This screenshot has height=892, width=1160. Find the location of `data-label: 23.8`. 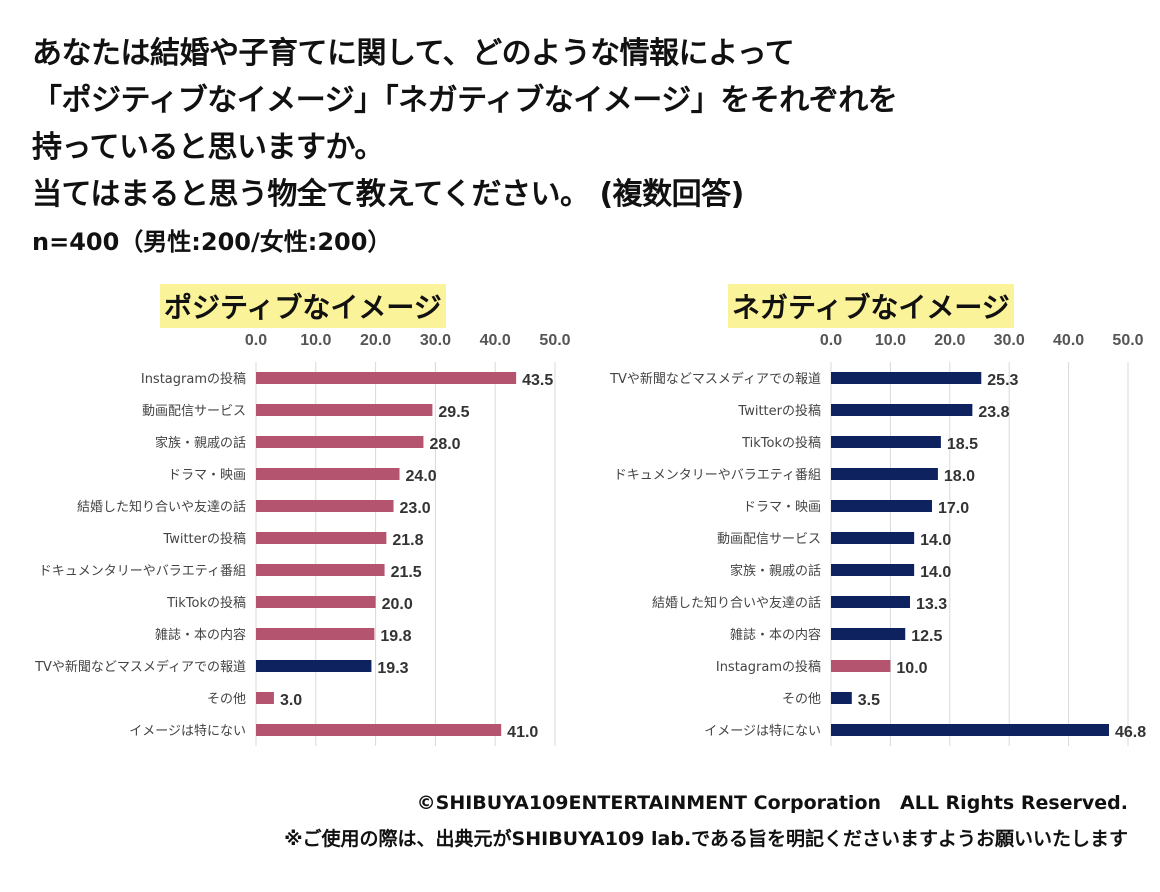

data-label: 23.8 is located at coordinates (993, 412).